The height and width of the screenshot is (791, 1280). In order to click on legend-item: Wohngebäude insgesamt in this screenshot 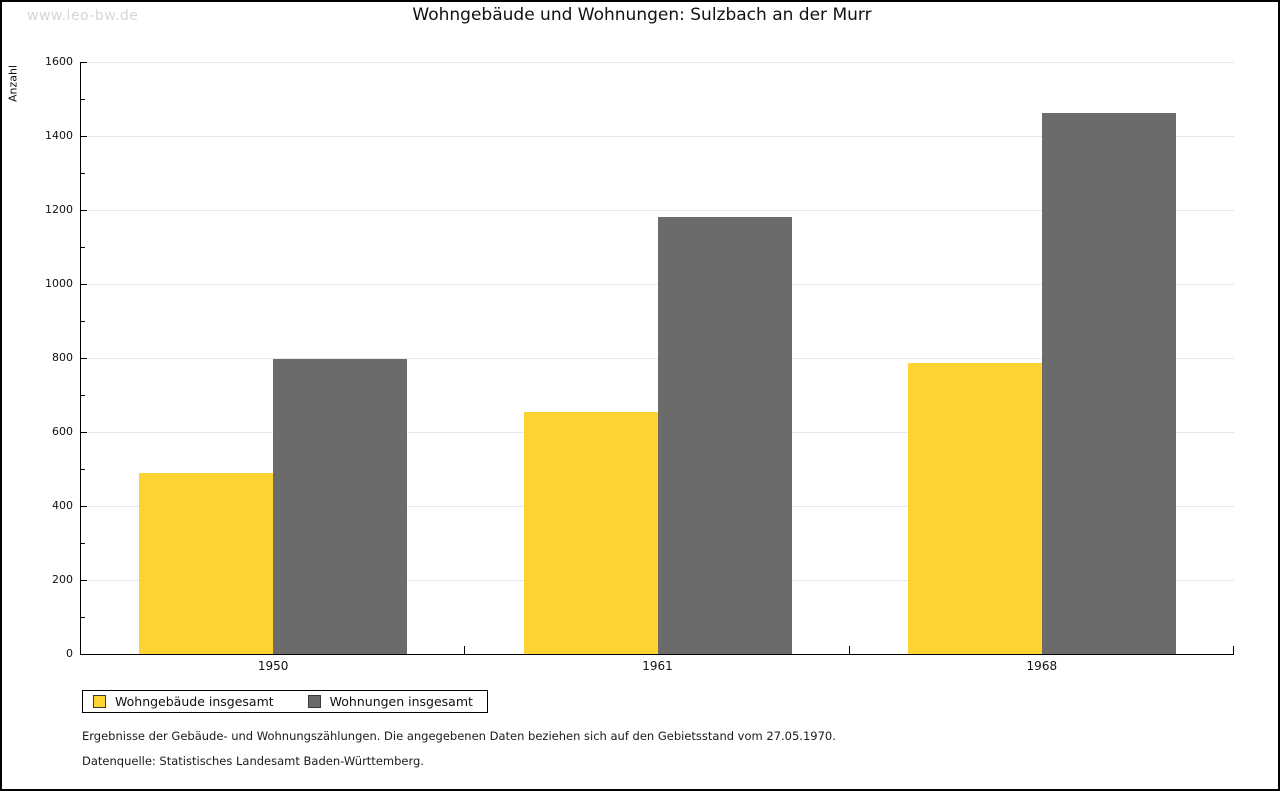, I will do `click(183, 701)`.